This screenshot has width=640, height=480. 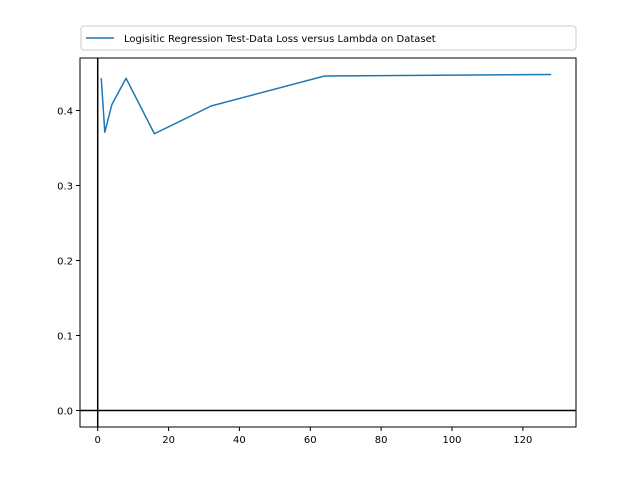 I want to click on x-tick-label: 40, so click(x=239, y=440).